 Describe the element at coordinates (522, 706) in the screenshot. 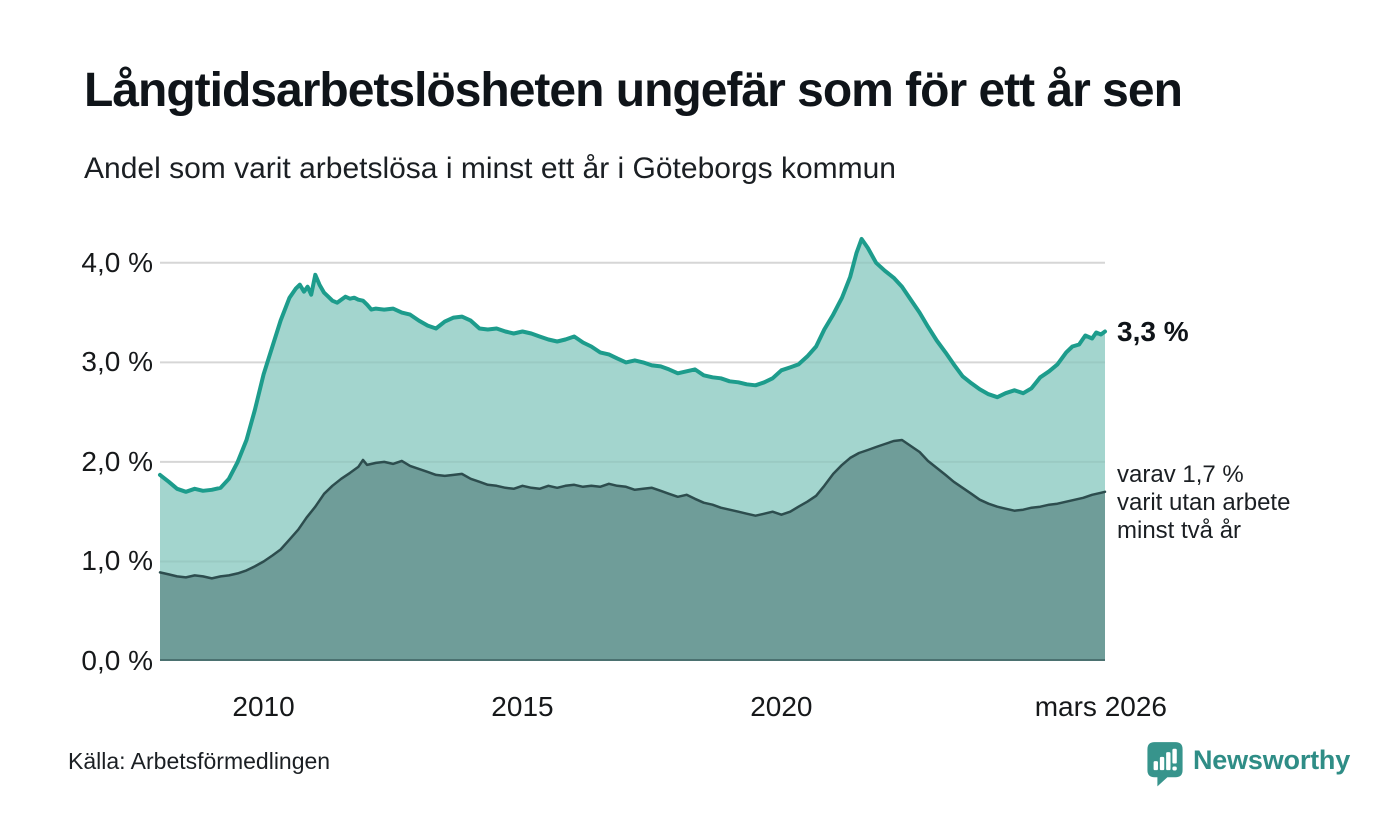

I see `x-axis-tick-label-2015: 2015` at that location.